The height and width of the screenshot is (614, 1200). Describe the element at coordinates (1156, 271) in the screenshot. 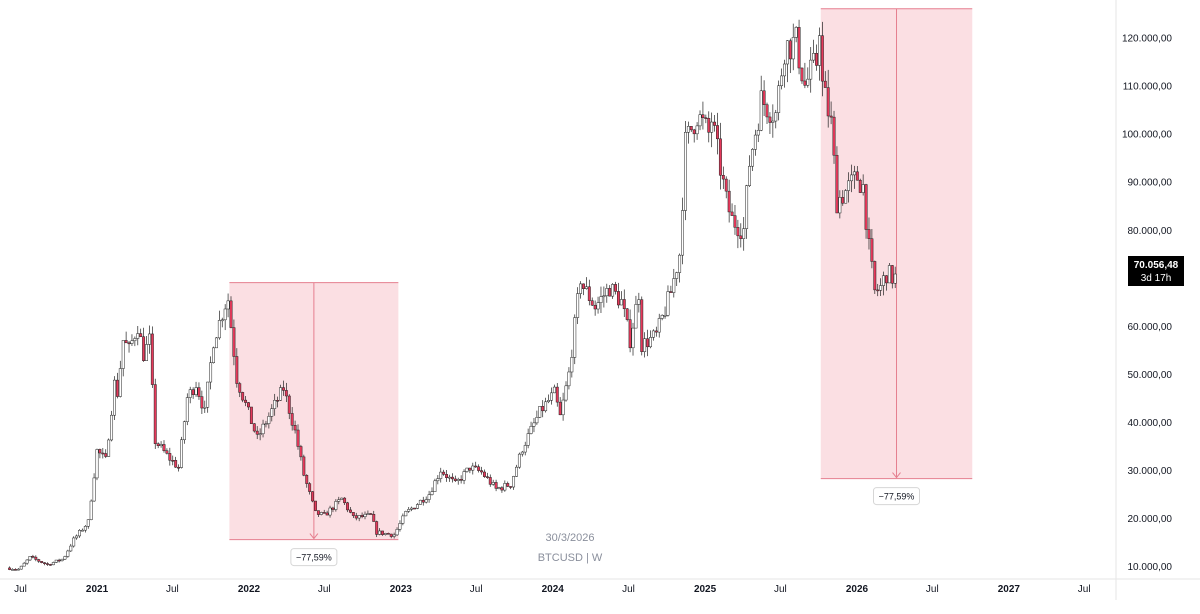

I see `last-price-tag: 70.056,48 3d 17h` at that location.